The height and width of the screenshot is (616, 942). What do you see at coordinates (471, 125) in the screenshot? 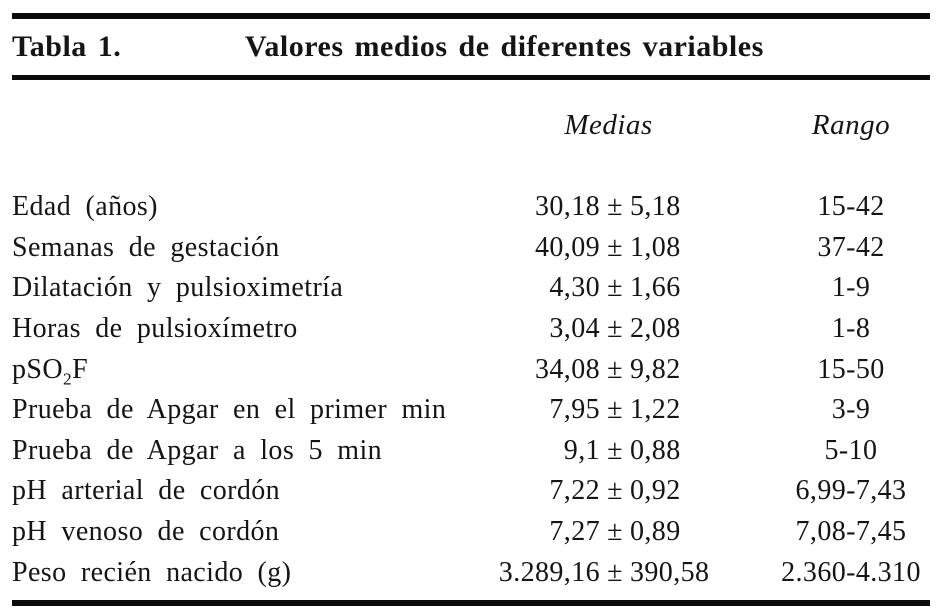
I see `column-headers: Medias Rango` at bounding box center [471, 125].